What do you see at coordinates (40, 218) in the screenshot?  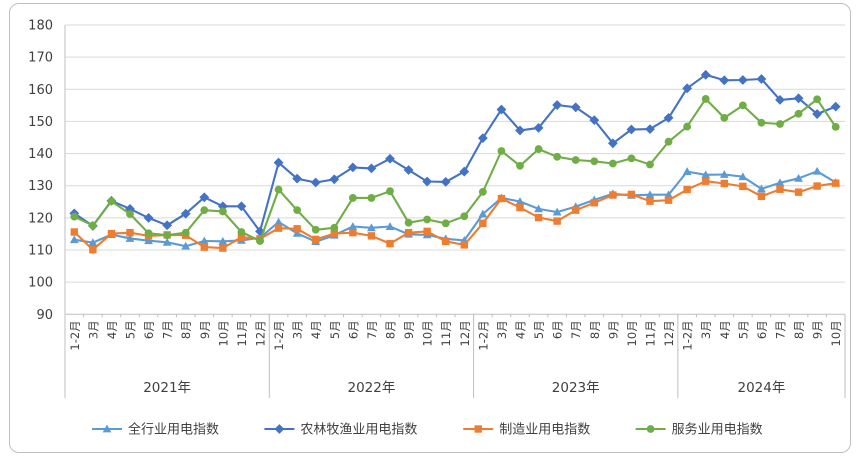 I see `y-tick-label-120: 120` at bounding box center [40, 218].